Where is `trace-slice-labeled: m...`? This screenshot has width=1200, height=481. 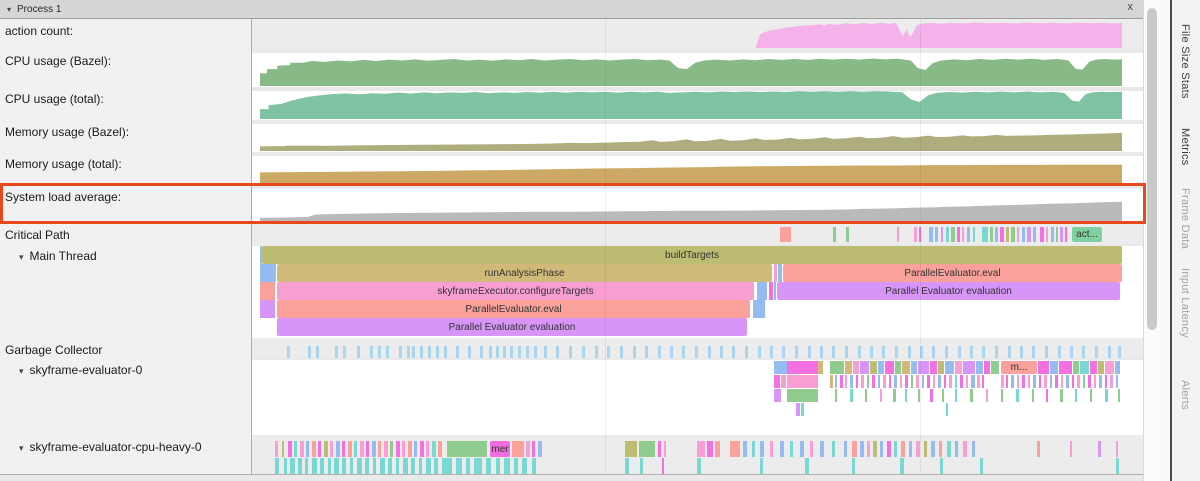 trace-slice-labeled: m... is located at coordinates (1019, 367).